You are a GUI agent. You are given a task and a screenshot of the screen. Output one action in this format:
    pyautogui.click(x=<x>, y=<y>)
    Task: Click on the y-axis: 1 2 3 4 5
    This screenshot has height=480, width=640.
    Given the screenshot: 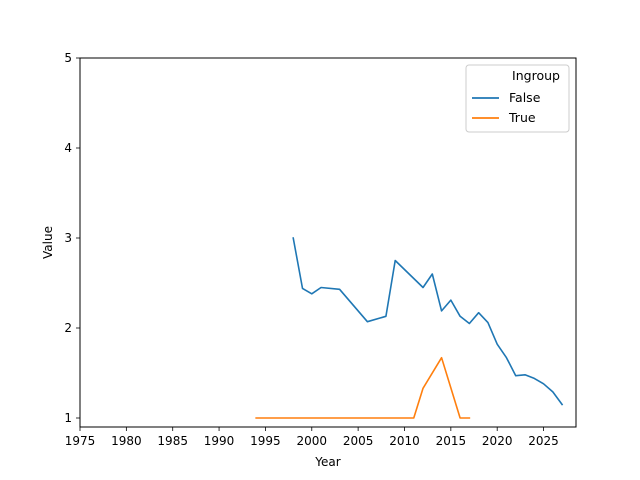 What is the action you would take?
    pyautogui.click(x=72, y=238)
    